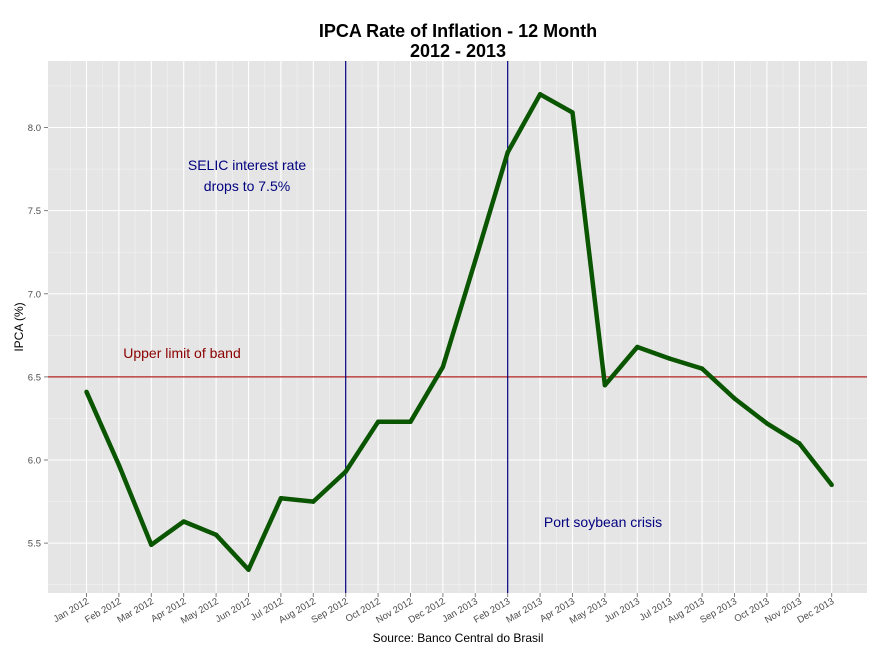 This screenshot has height=656, width=887. What do you see at coordinates (718, 611) in the screenshot?
I see `x-tick-label: Sep 2013` at bounding box center [718, 611].